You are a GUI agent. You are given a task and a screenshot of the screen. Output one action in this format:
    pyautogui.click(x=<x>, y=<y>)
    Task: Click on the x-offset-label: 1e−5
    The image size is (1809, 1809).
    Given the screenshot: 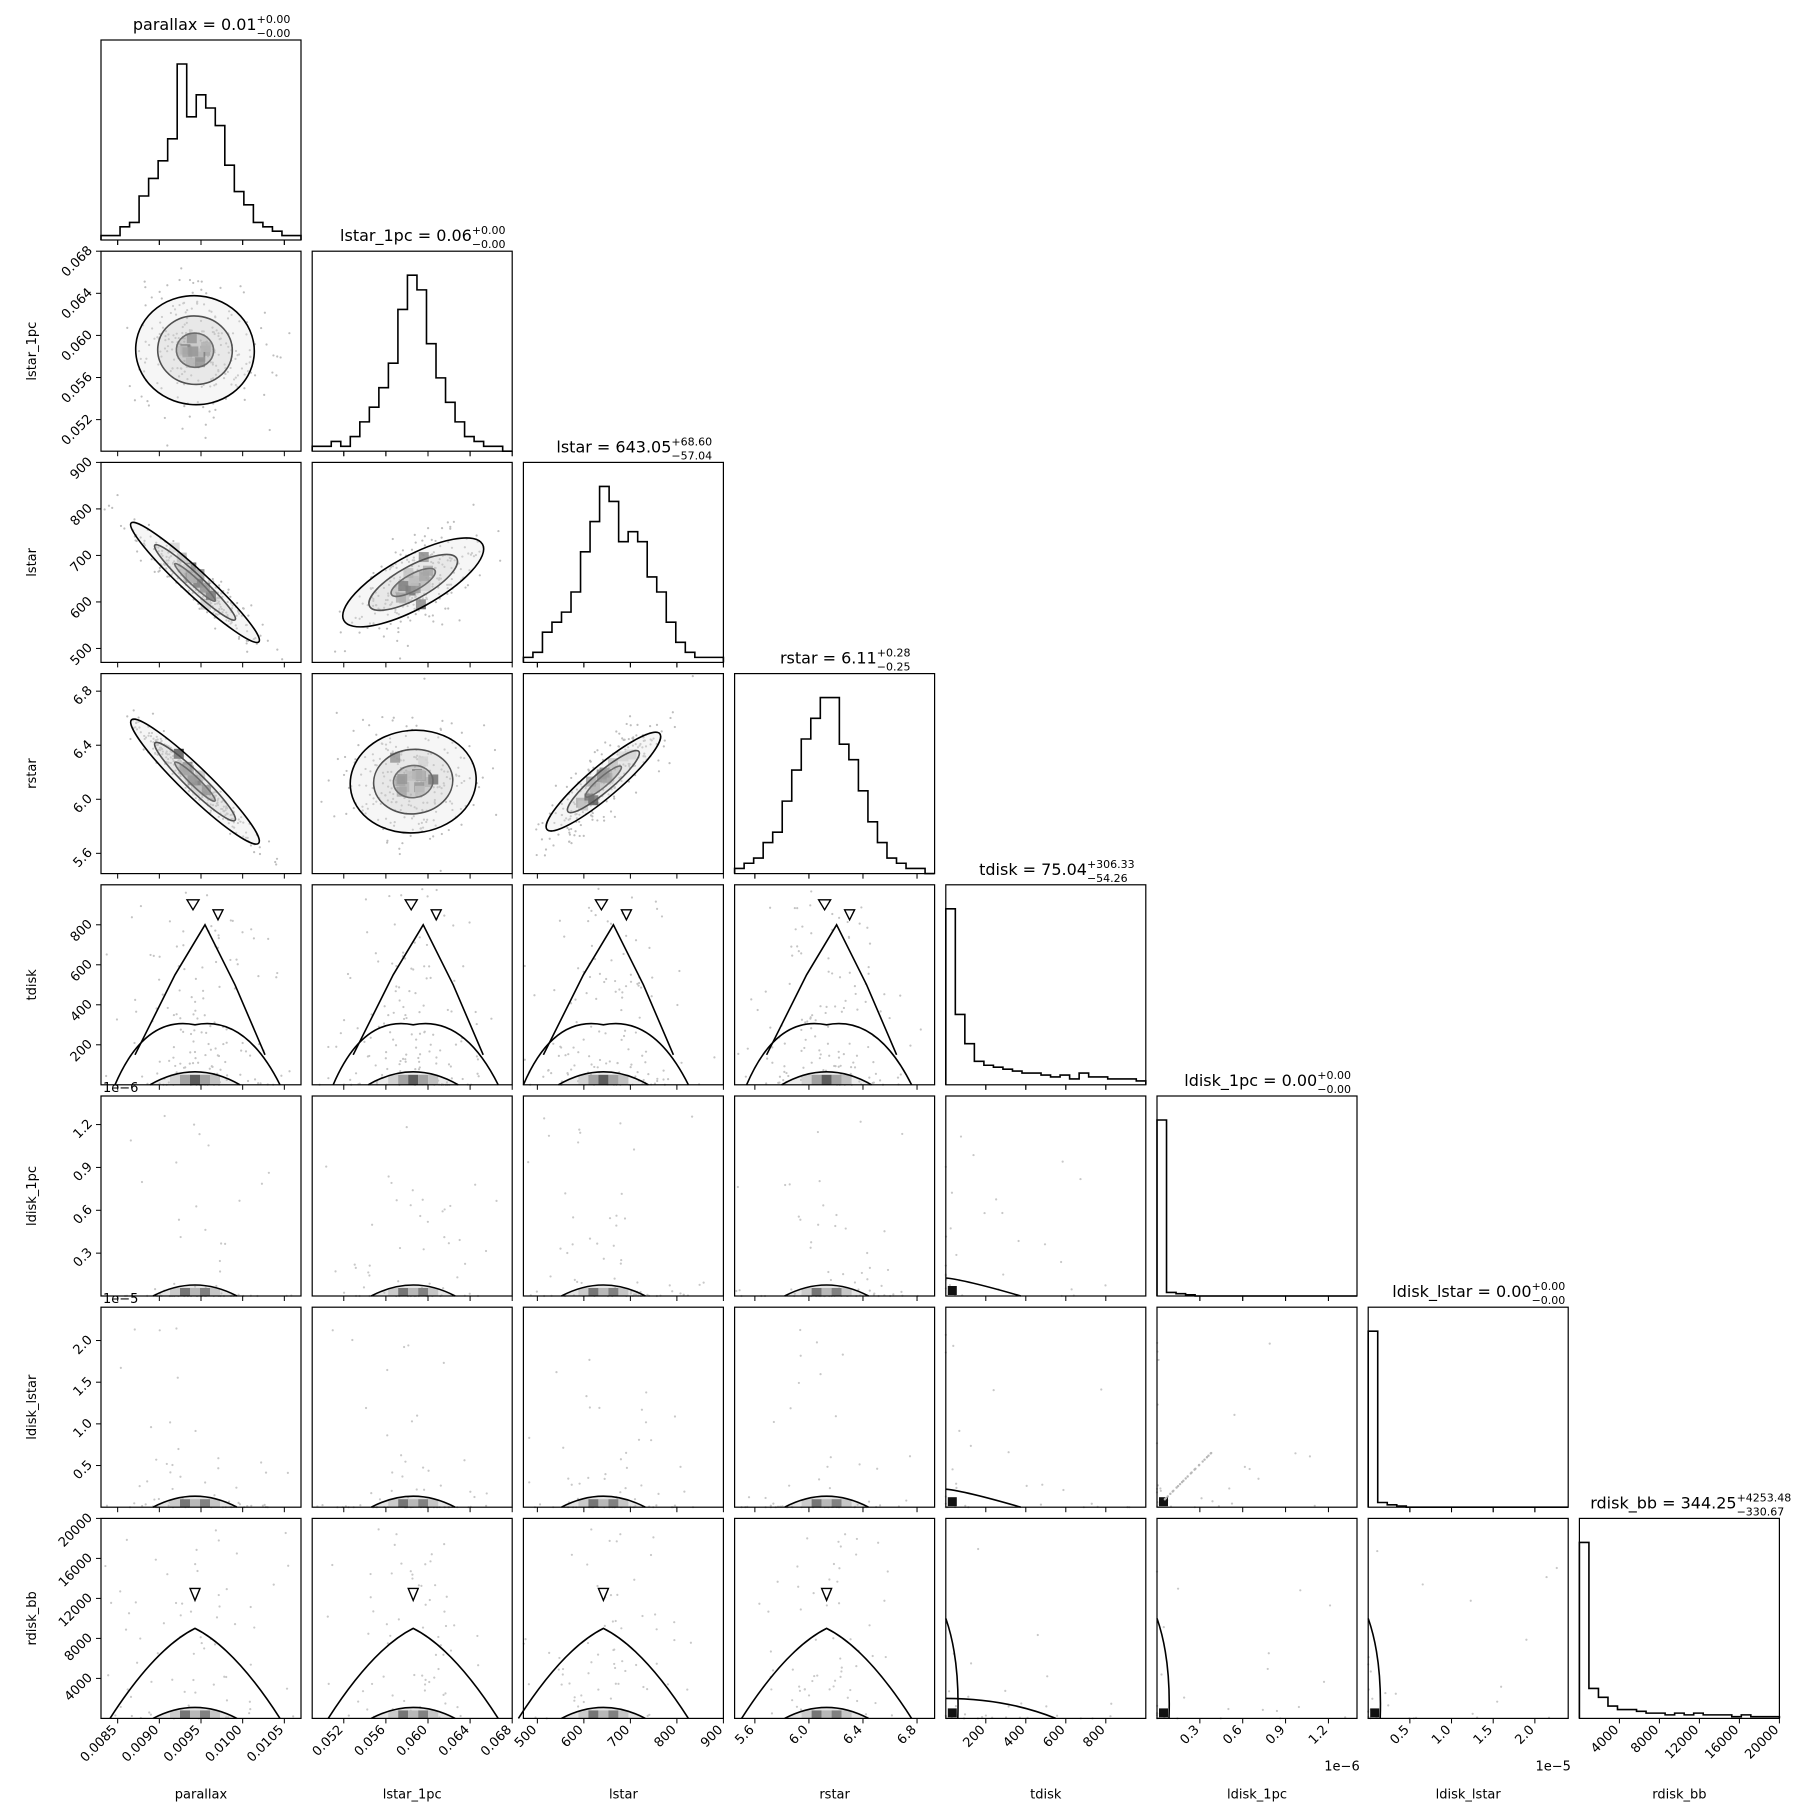 What is the action you would take?
    pyautogui.click(x=1552, y=1766)
    